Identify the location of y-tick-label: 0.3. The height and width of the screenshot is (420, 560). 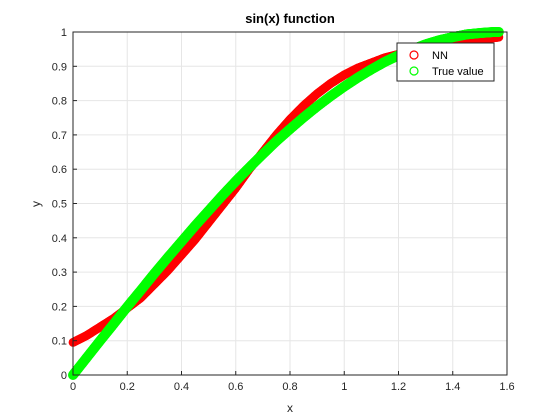
(59, 273).